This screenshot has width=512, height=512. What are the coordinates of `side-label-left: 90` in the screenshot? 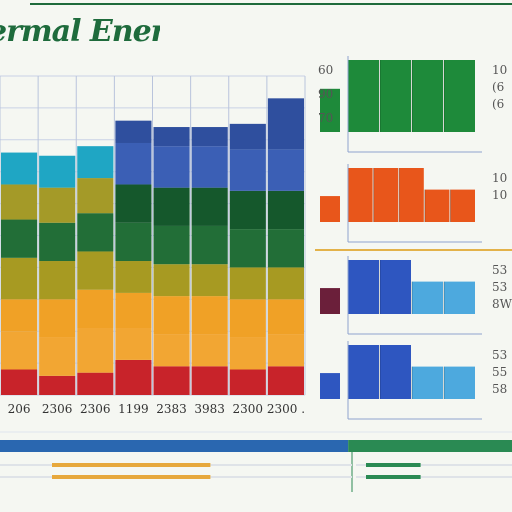 It's located at (325, 94).